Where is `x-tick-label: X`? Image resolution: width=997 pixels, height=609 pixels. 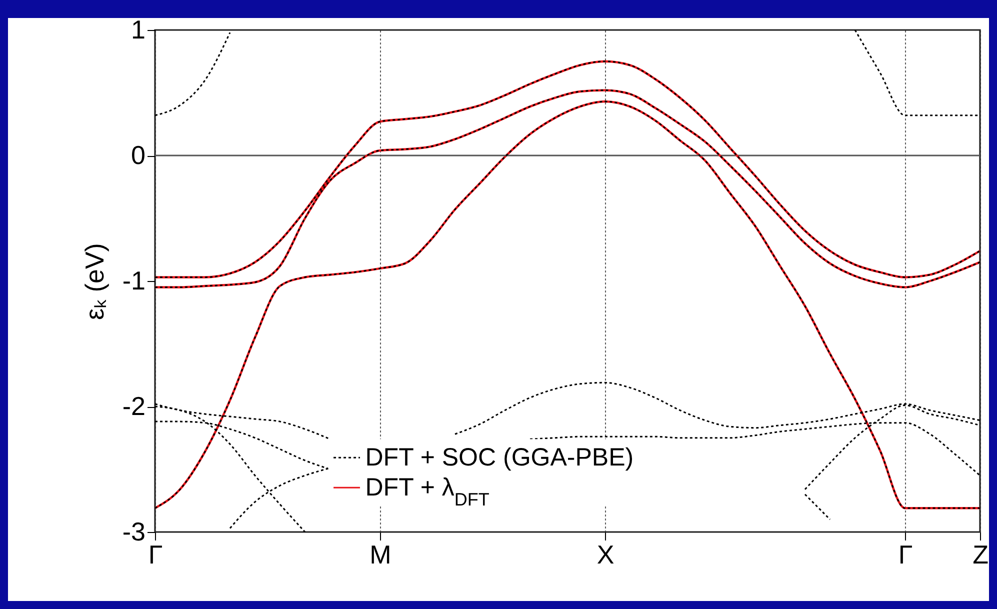
x-tick-label: X is located at coordinates (605, 555).